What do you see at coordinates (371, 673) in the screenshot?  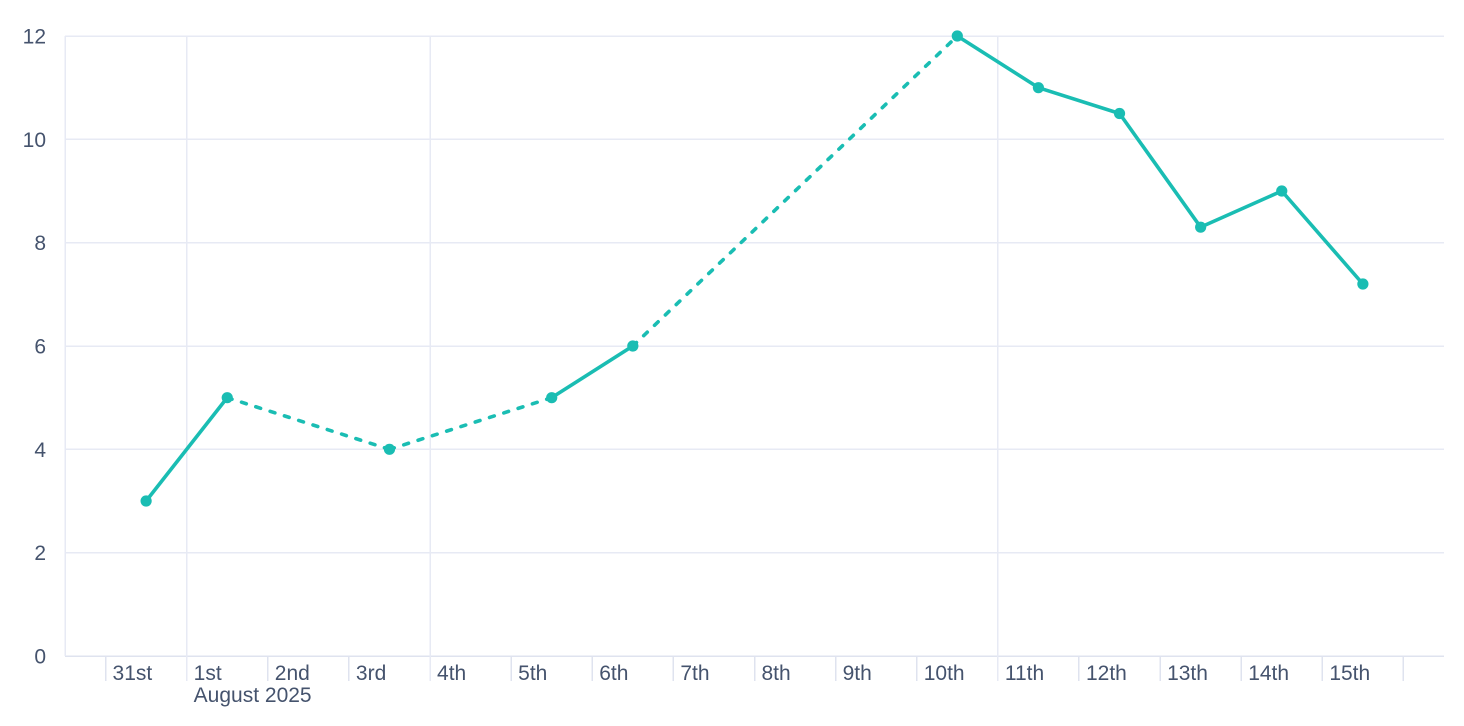 I see `x-axis-label: 3rd` at bounding box center [371, 673].